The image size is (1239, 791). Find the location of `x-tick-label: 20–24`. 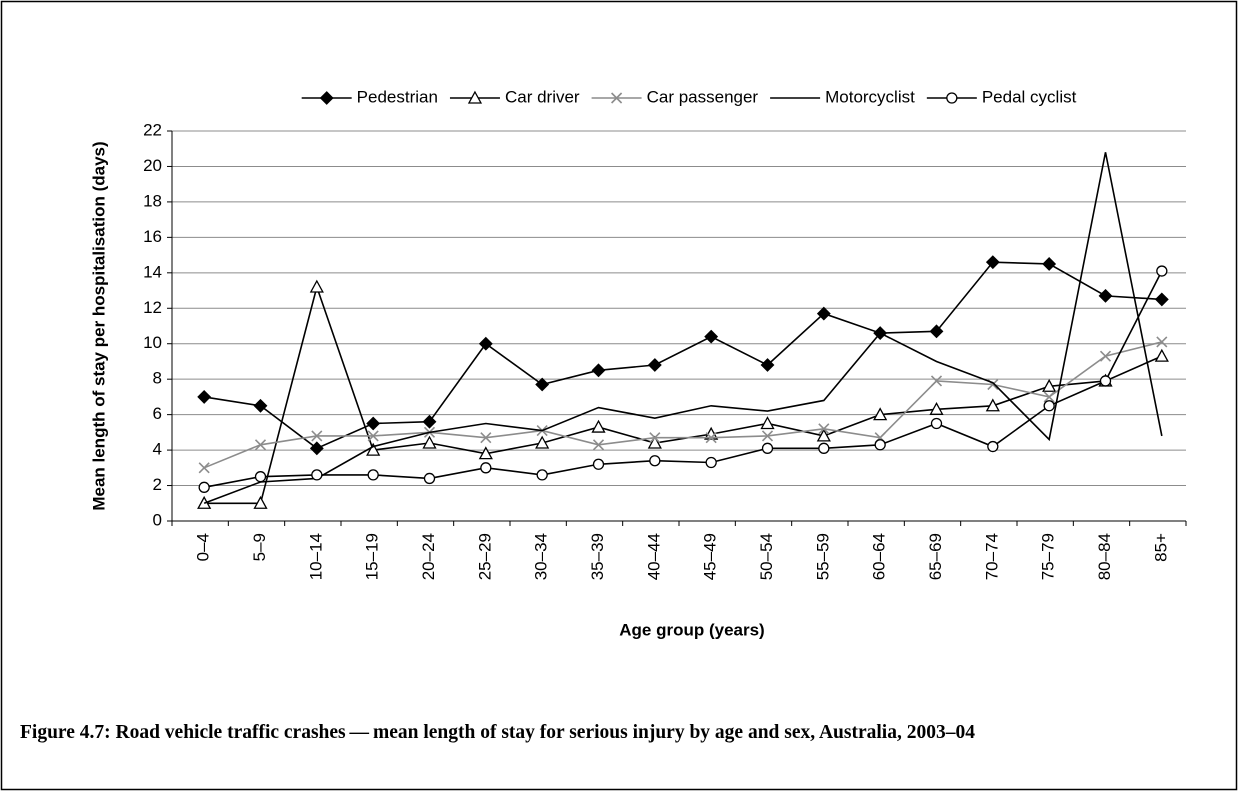

x-tick-label: 20–24 is located at coordinates (428, 556).